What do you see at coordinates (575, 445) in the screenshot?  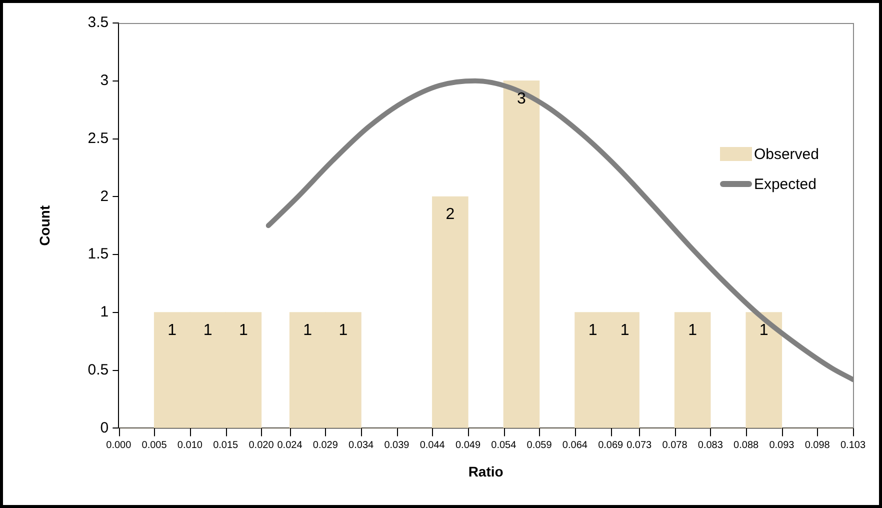 I see `x-tick-label: 0.064` at bounding box center [575, 445].